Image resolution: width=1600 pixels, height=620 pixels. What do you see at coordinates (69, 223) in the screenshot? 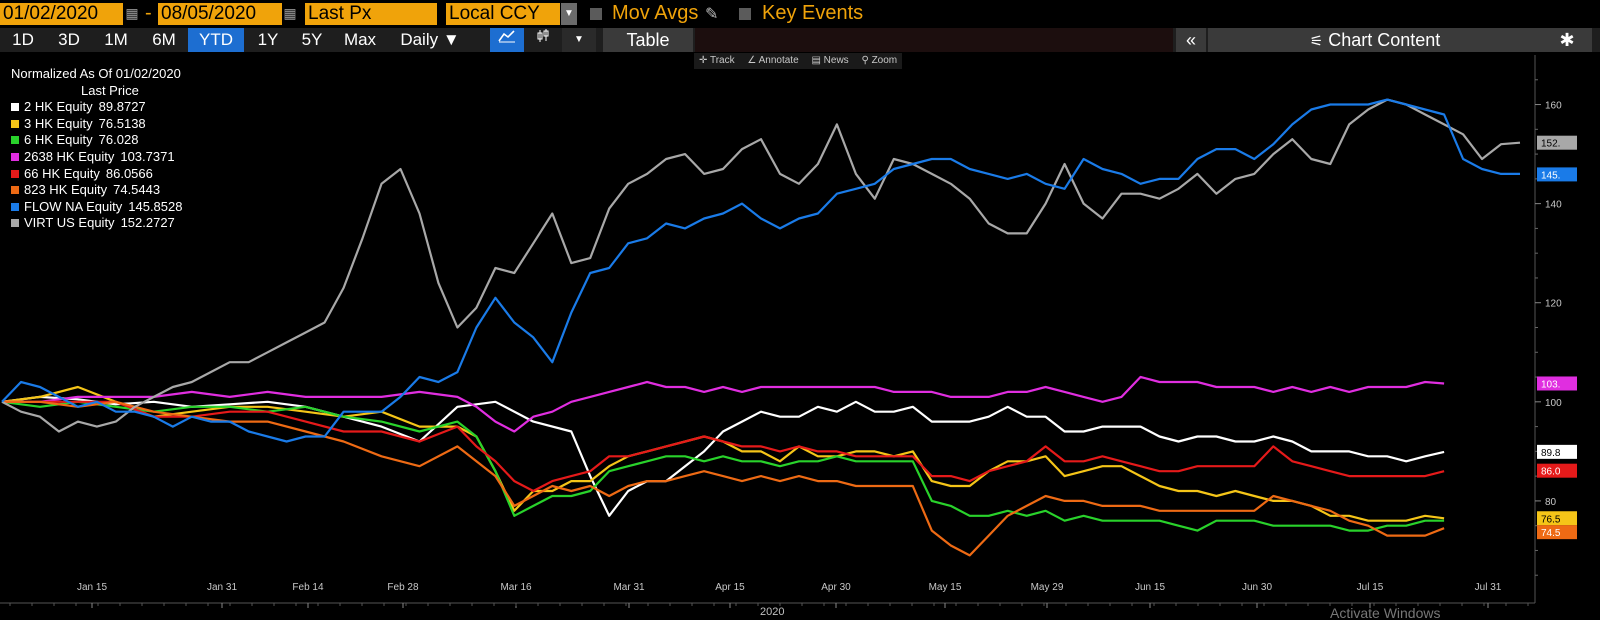
I see `legend-series-name: VIRT US Equity` at bounding box center [69, 223].